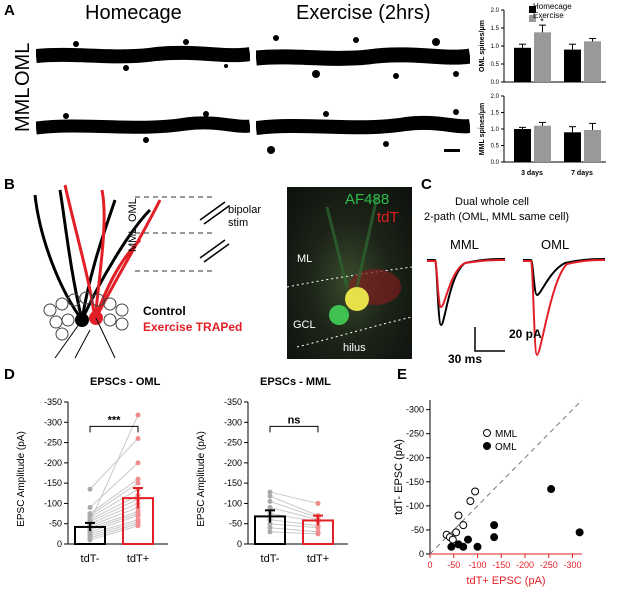  I want to click on x-tick-label: -250, so click(549, 565).